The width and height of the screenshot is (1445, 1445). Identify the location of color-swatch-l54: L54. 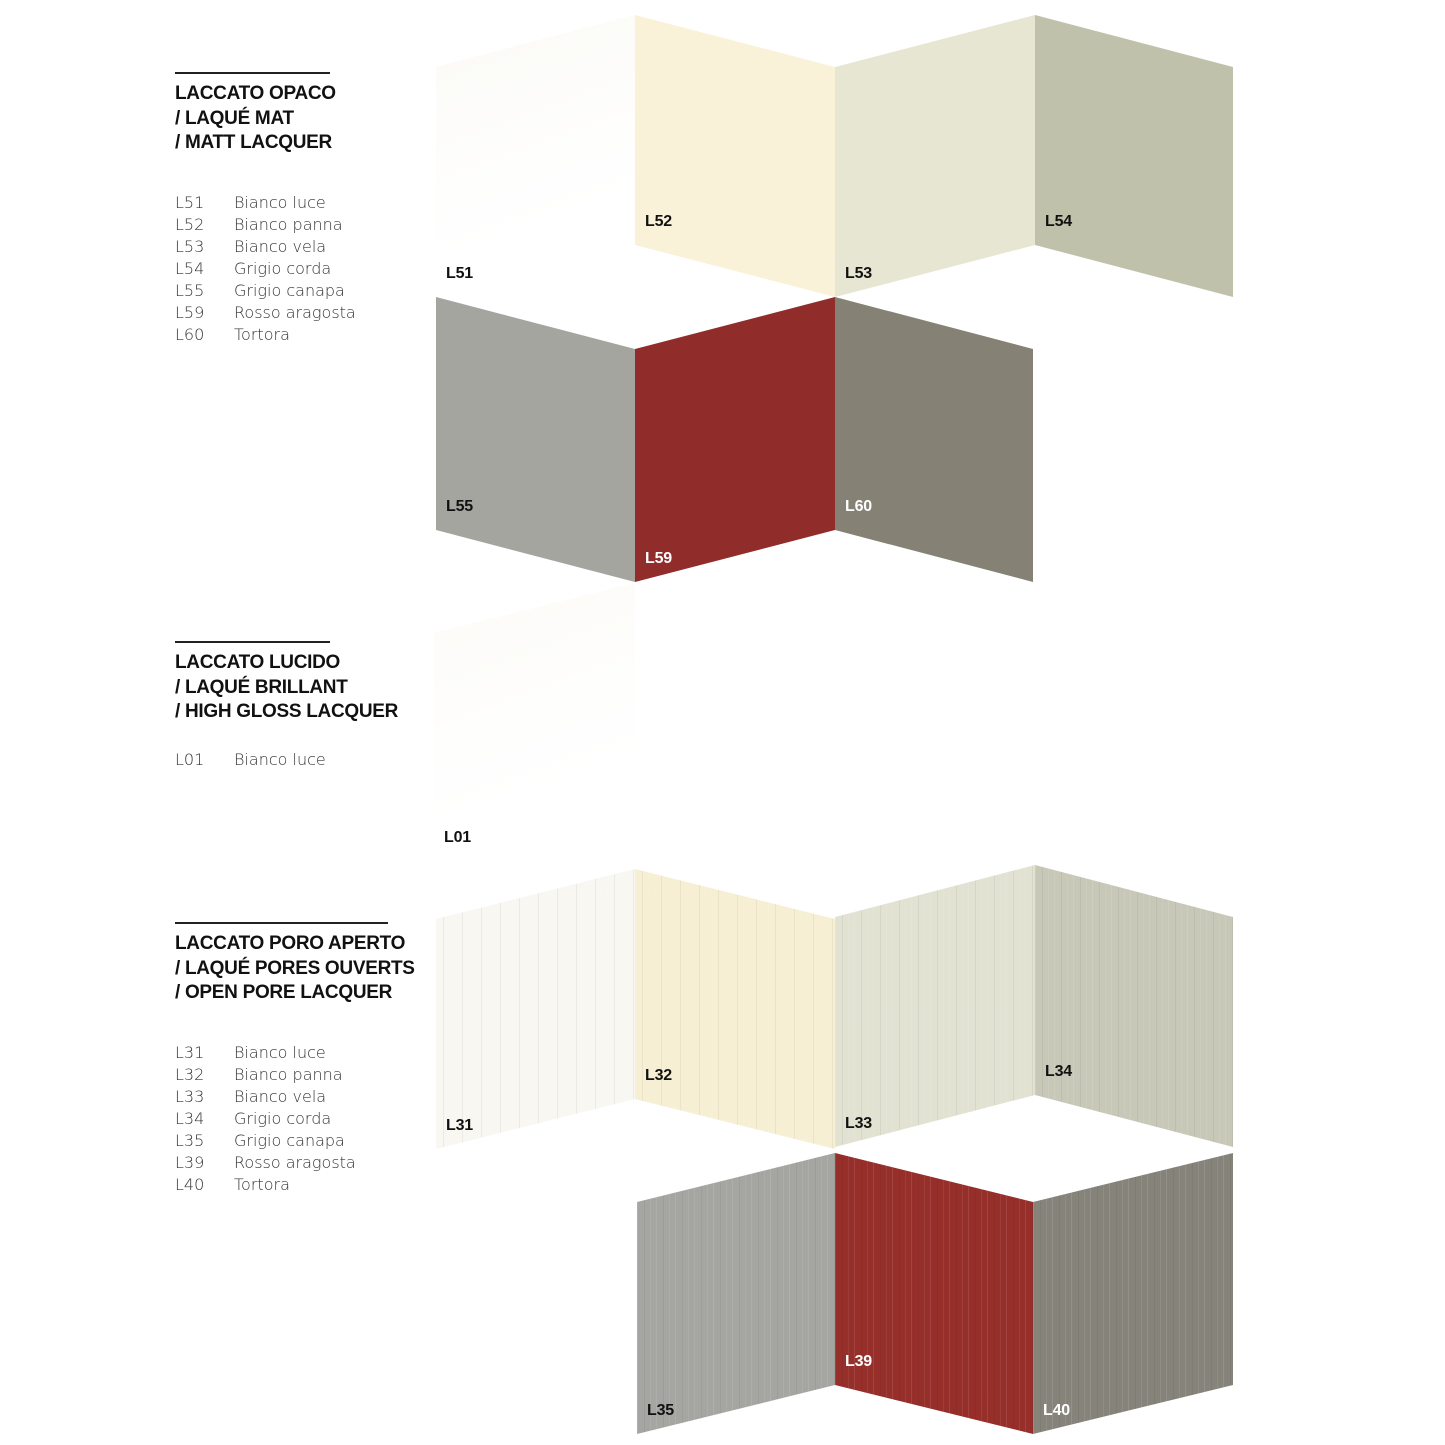
(1134, 156).